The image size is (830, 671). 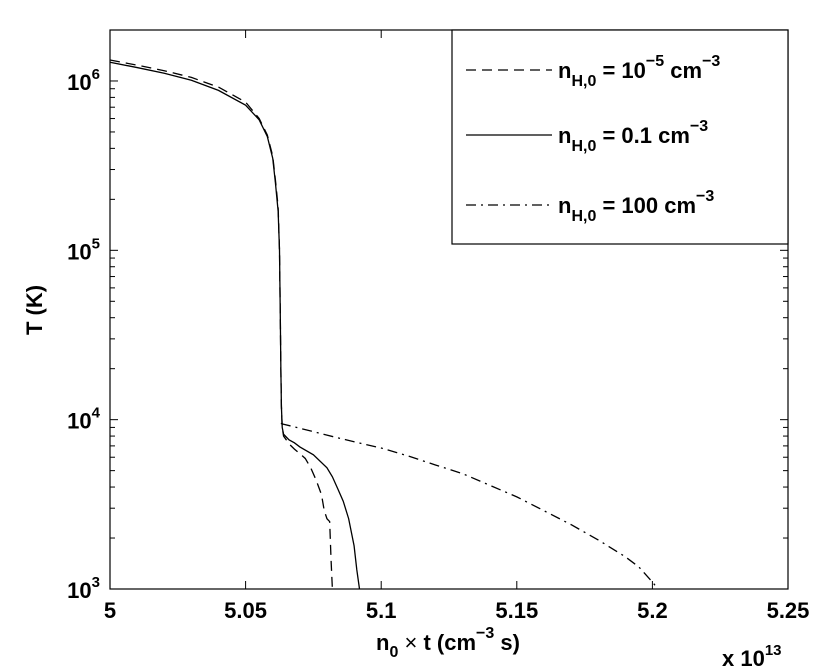 I want to click on legend-label-2: nH,0 = 0.1 cm−3, so click(x=633, y=136).